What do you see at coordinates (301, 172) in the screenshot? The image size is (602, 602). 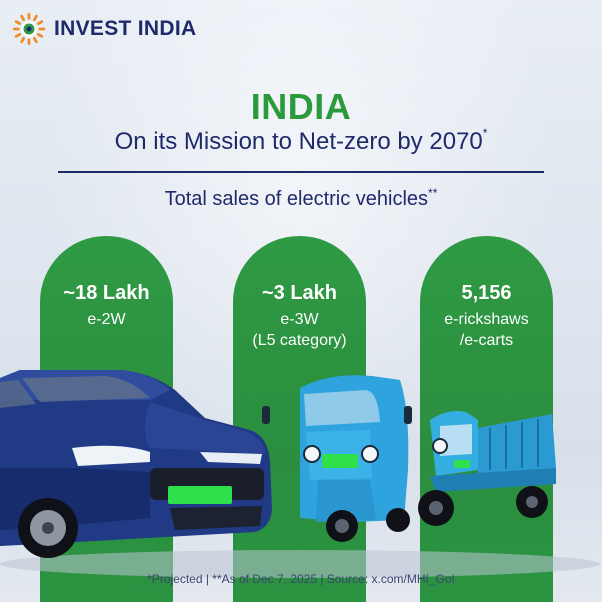 I see `divider` at bounding box center [301, 172].